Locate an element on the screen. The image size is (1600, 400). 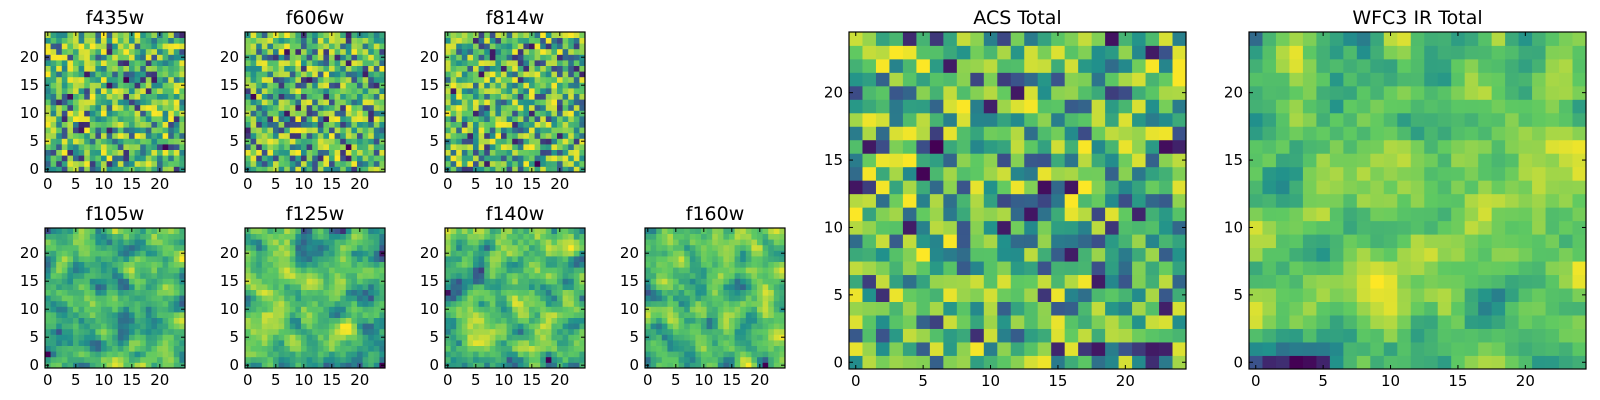
x-tick-label: 0 is located at coordinates (248, 184).